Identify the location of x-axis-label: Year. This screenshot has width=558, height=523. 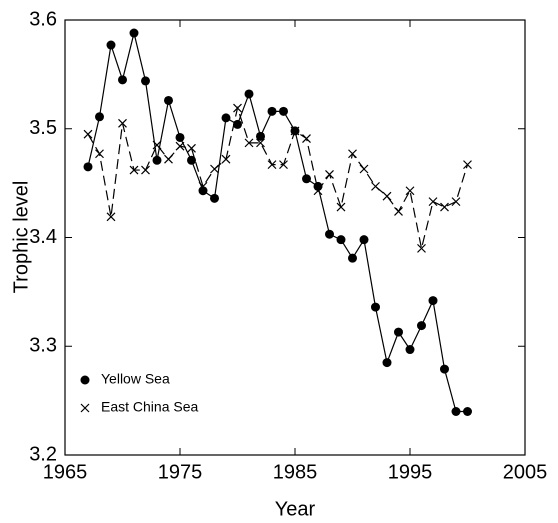
(295, 509).